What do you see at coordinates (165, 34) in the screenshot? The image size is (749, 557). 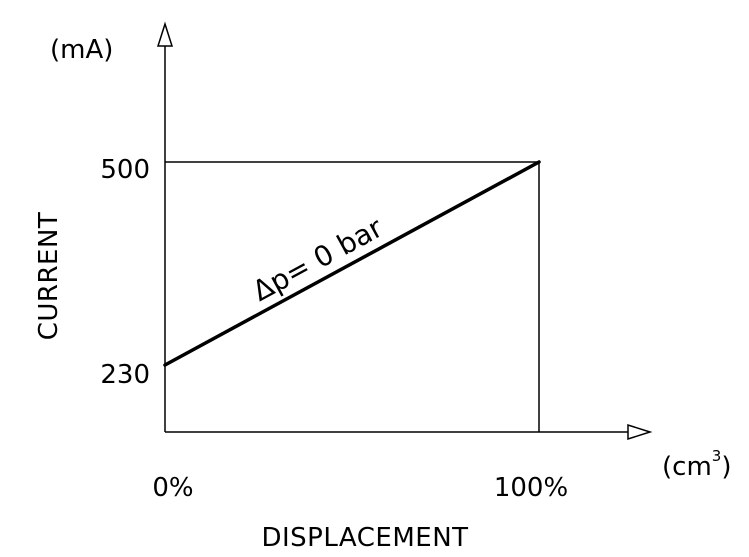 I see `y-axis-arrowhead` at bounding box center [165, 34].